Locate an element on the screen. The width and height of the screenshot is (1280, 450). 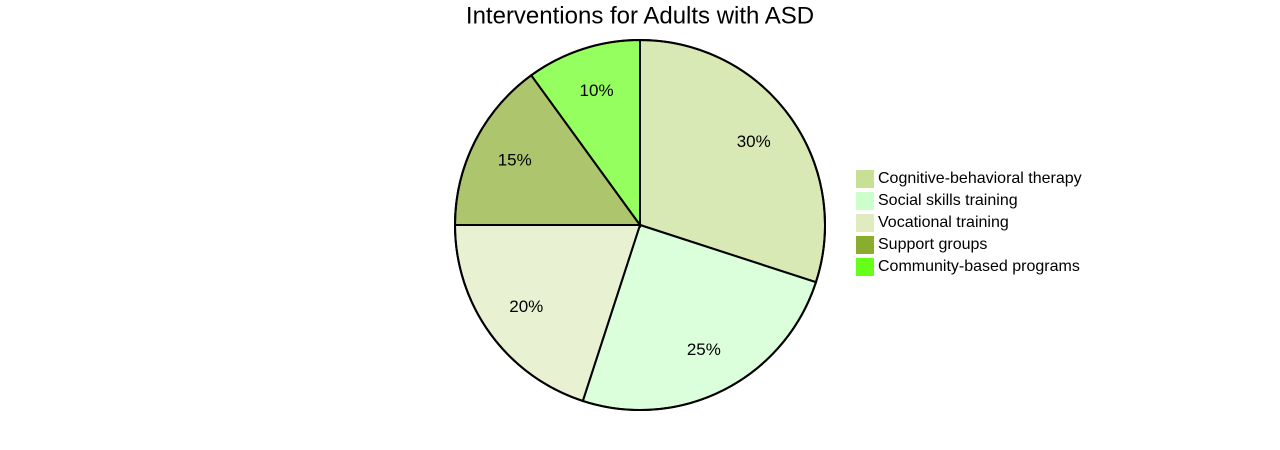
legend-label: Community-based programs is located at coordinates (979, 266).